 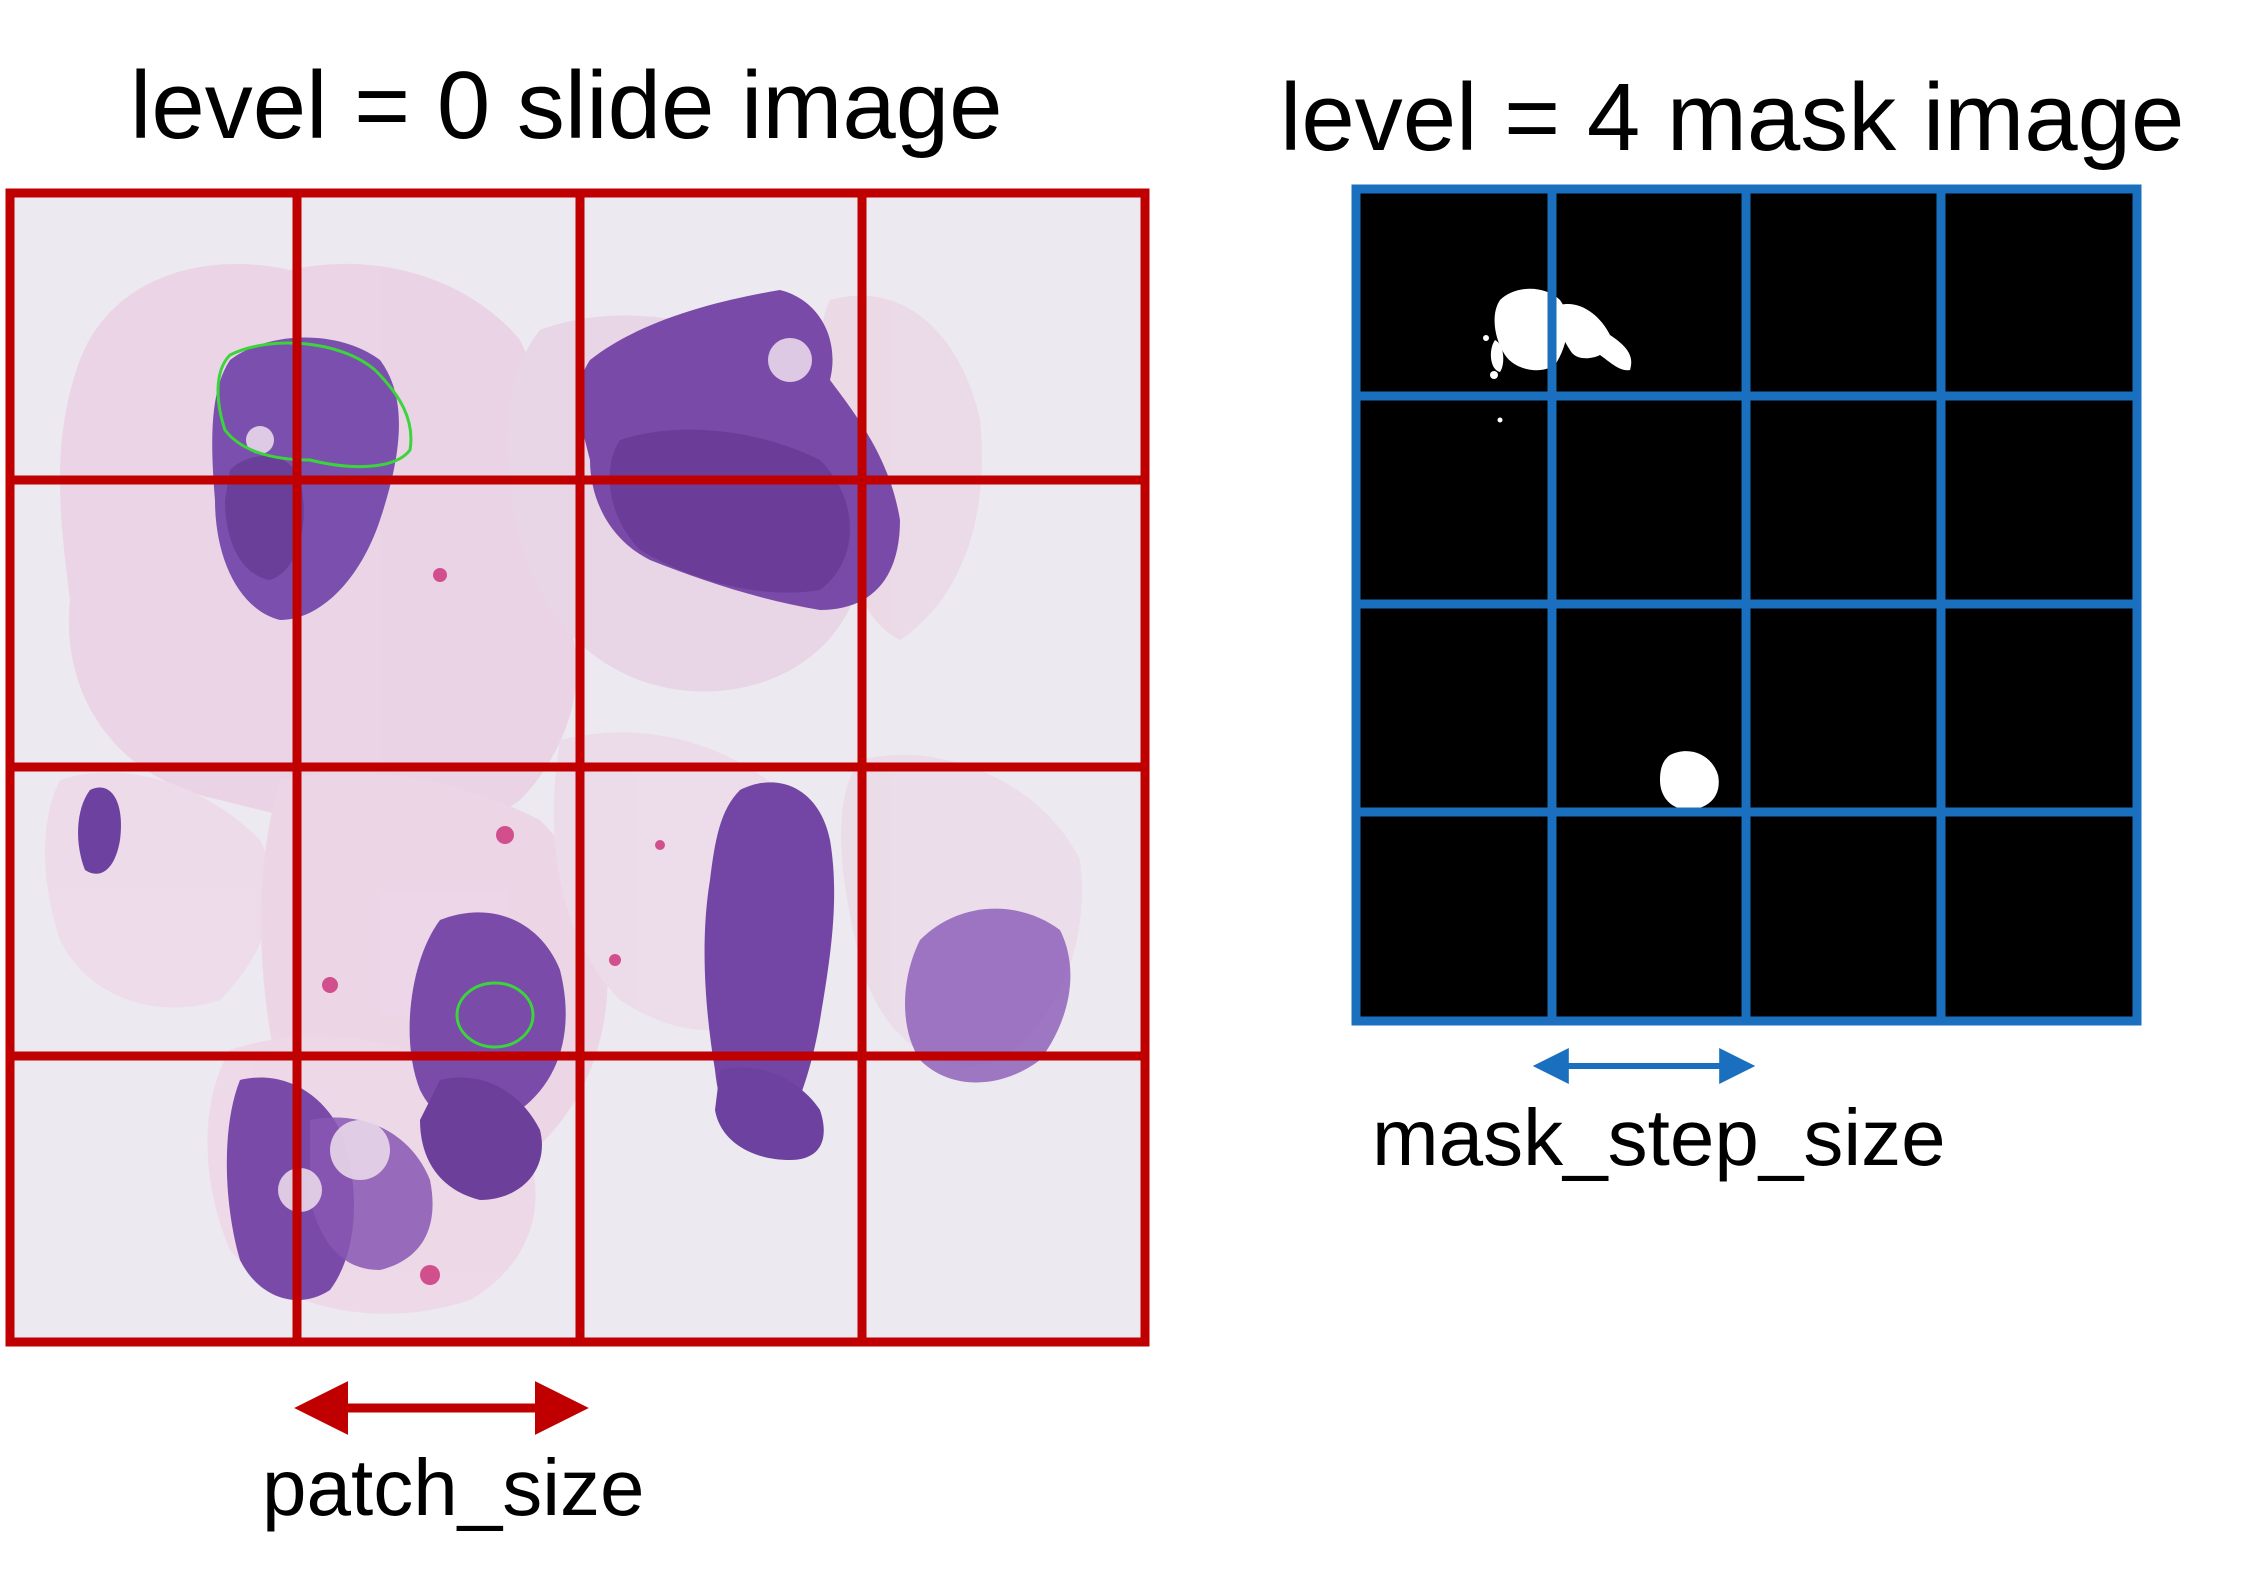 I want to click on patch-size-label: patch_size, so click(x=453, y=1487).